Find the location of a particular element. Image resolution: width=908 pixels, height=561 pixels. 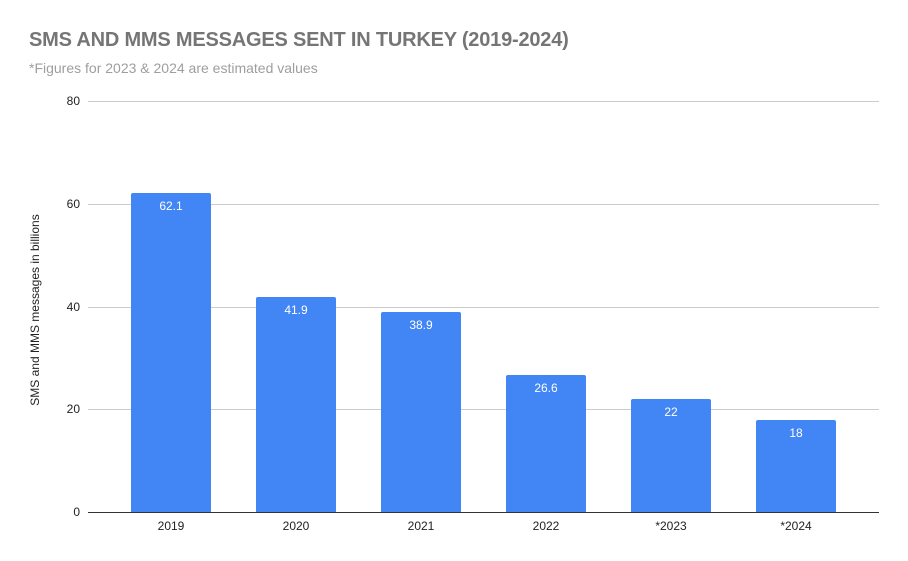

bar-2024: 18 is located at coordinates (796, 466).